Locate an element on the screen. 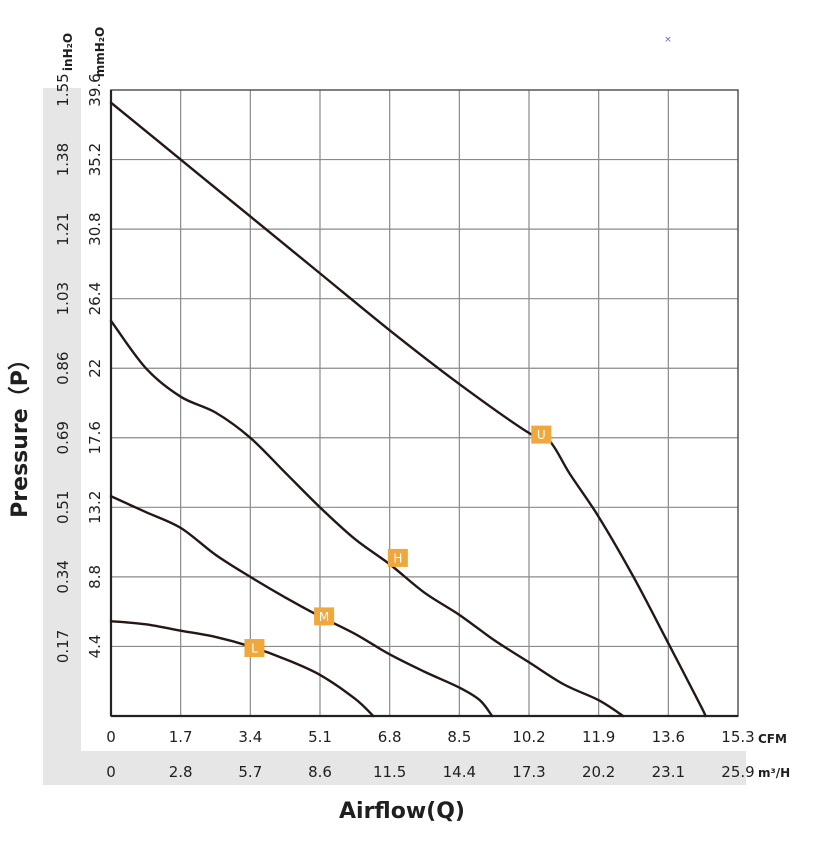 This screenshot has width=817, height=857. series-marker-h: H is located at coordinates (397, 557).